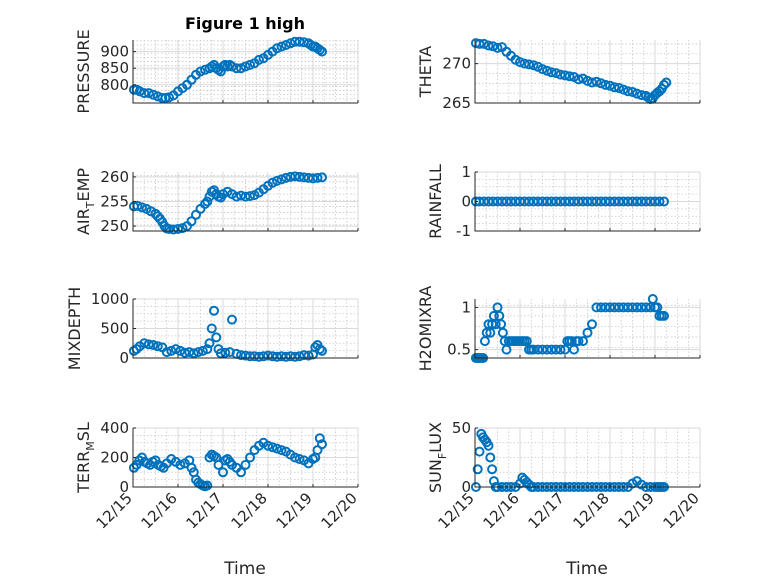 The image size is (778, 583). I want to click on y-axis-label: RAINFALL, so click(435, 201).